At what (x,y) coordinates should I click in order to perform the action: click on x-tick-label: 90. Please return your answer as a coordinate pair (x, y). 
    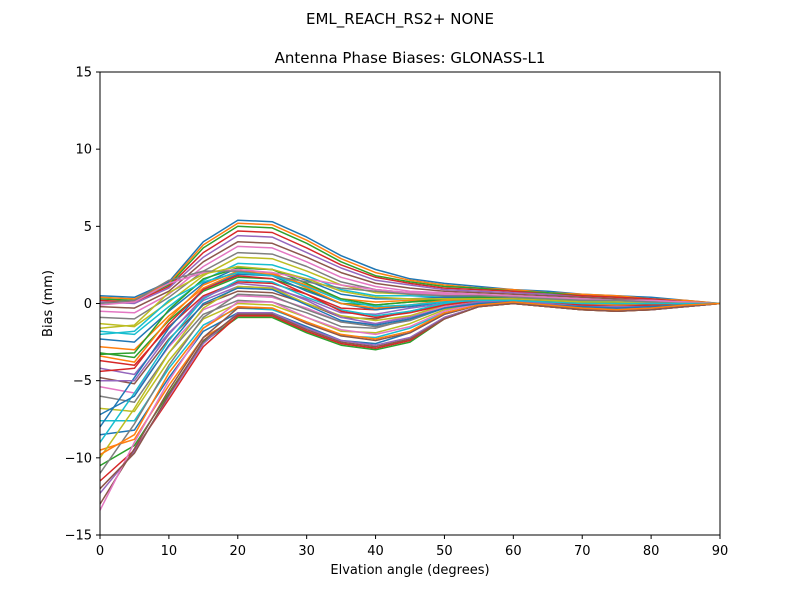
    Looking at the image, I should click on (720, 551).